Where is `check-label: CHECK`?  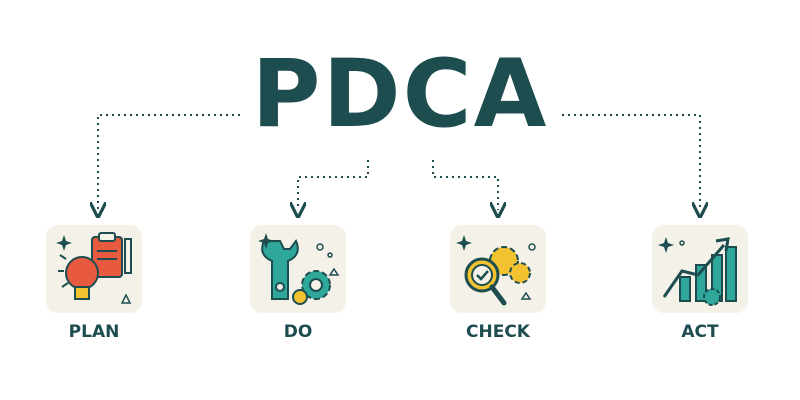
check-label: CHECK is located at coordinates (498, 332).